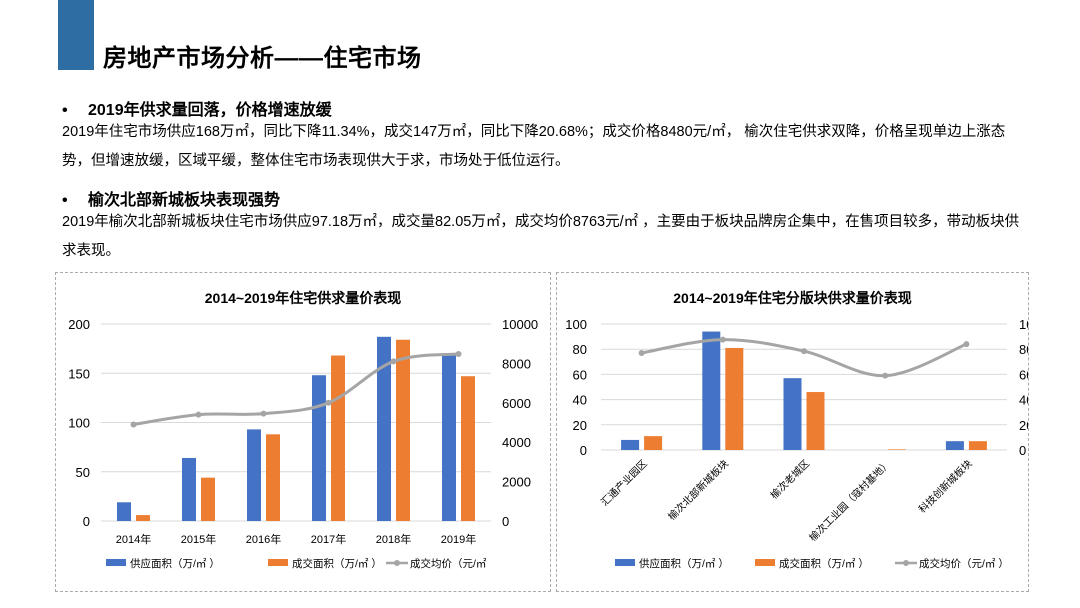 This screenshot has height=608, width=1080. I want to click on chart-title: 2014~2019年住宅分版块供求量价表现, so click(792, 298).